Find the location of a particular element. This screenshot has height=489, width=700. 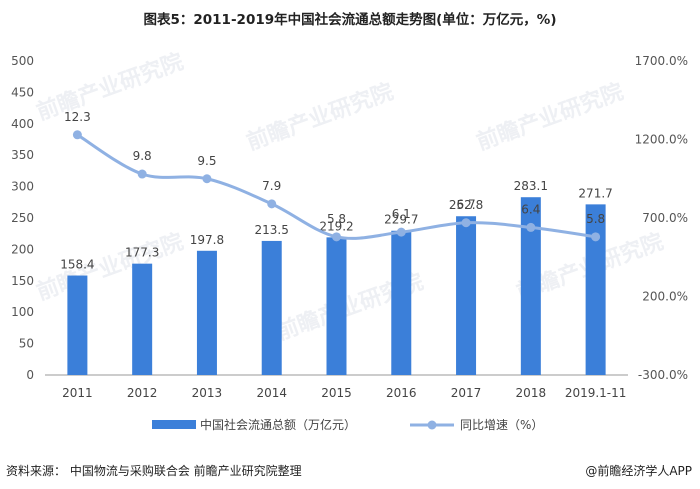

bar-2019.1-11 is located at coordinates (595, 289).